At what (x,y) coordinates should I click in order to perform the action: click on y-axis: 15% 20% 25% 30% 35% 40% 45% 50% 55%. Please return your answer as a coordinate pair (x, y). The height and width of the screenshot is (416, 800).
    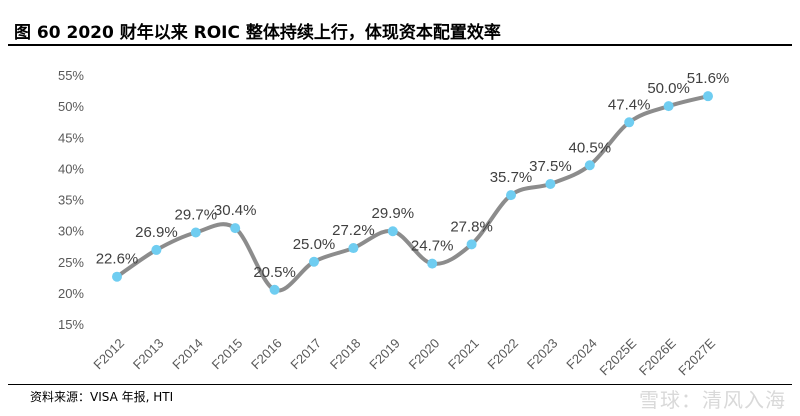
    Looking at the image, I should click on (71, 200).